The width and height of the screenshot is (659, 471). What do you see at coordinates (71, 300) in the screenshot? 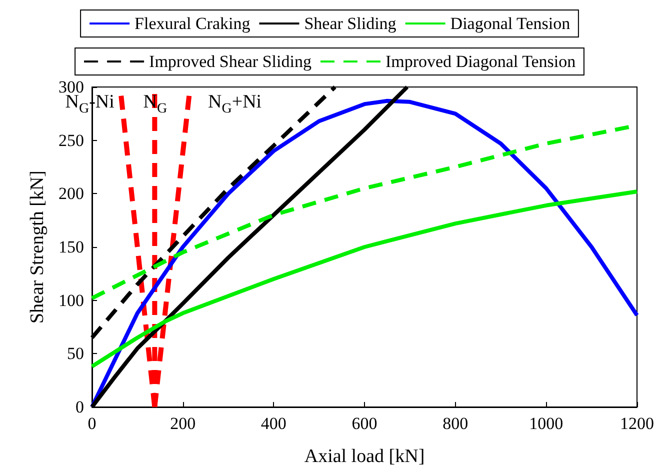
I see `y-tick-label: 100` at bounding box center [71, 300].